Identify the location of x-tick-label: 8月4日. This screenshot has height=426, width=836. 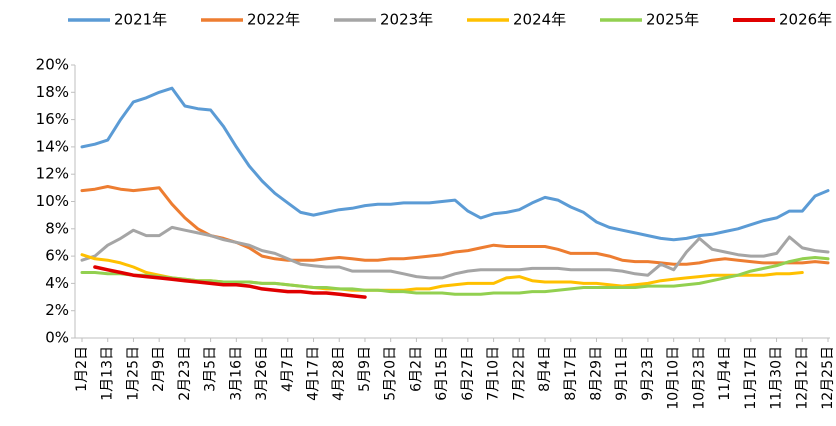
(545, 369).